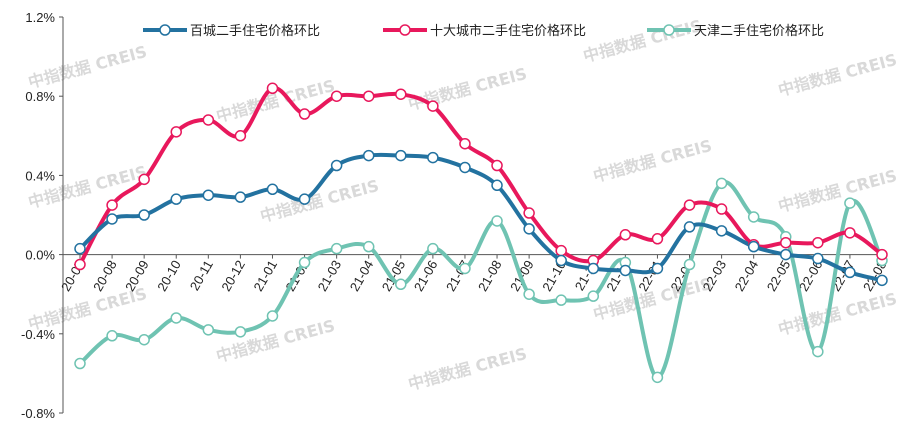  What do you see at coordinates (255, 31) in the screenshot?
I see `legend-label: 百城二手住宅价格环比` at bounding box center [255, 31].